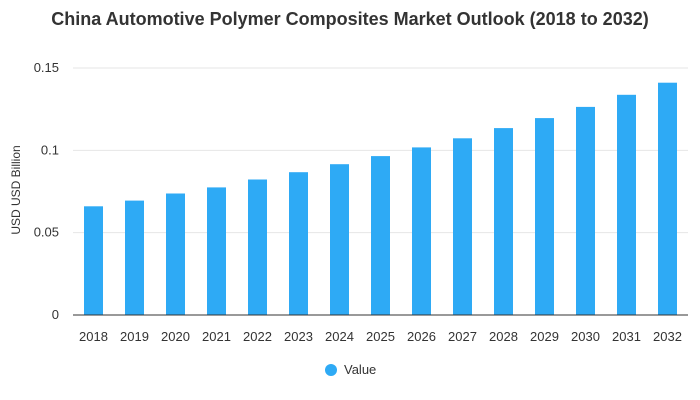 The height and width of the screenshot is (400, 700). Describe the element at coordinates (298, 336) in the screenshot. I see `x-tick-label: 2023` at that location.